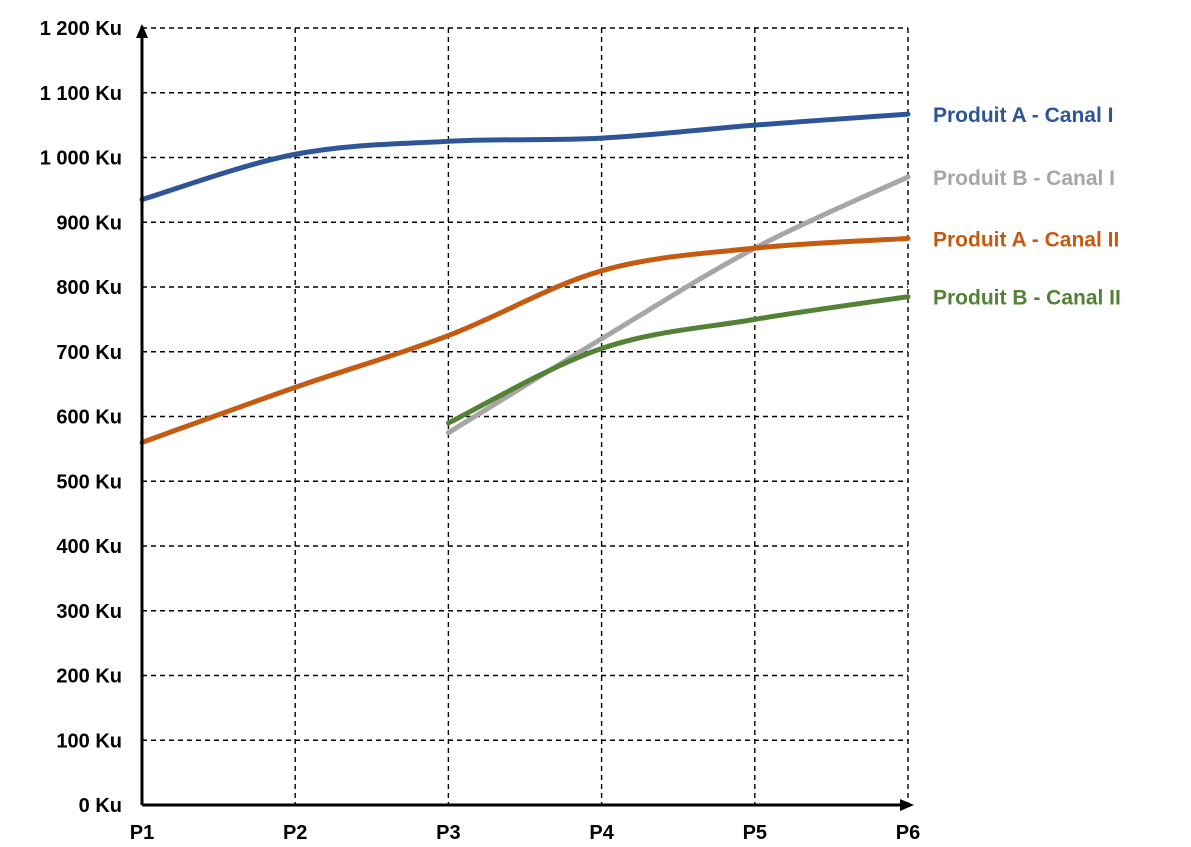  I want to click on y-tick-label: 800 Ku, so click(89, 288).